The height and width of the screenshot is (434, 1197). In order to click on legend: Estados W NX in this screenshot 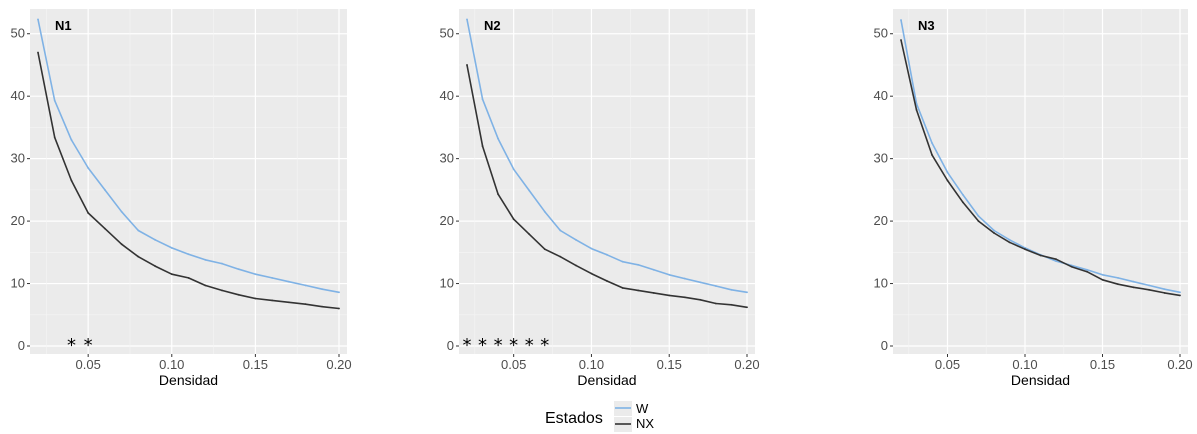, I will do `click(599, 416)`.